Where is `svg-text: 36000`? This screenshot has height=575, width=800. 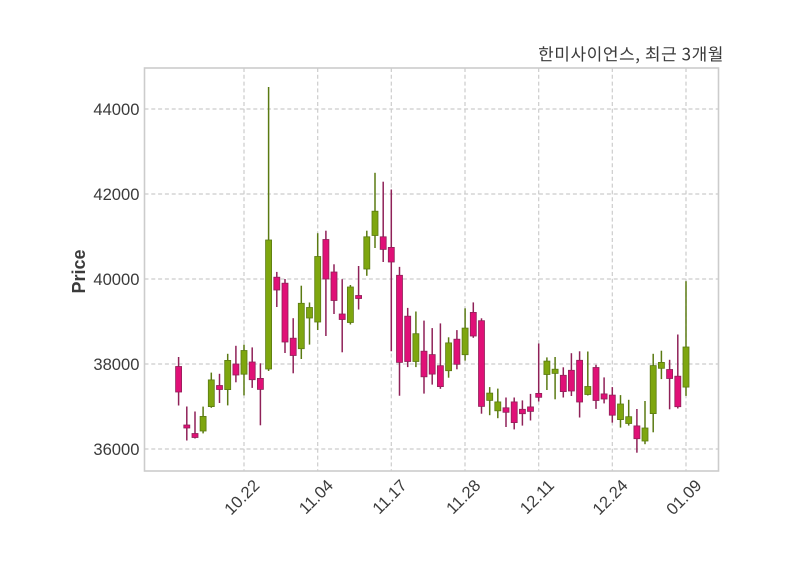 svg-text: 36000 is located at coordinates (116, 449).